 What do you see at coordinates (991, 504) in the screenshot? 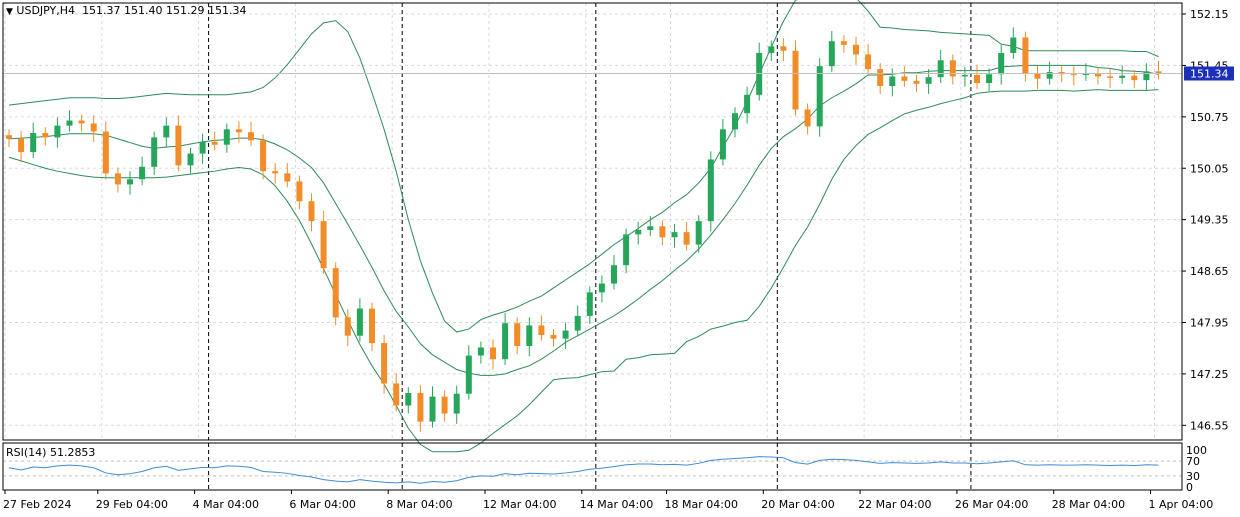
I see `x-tick-label: 26 Mar 04:00` at bounding box center [991, 504].